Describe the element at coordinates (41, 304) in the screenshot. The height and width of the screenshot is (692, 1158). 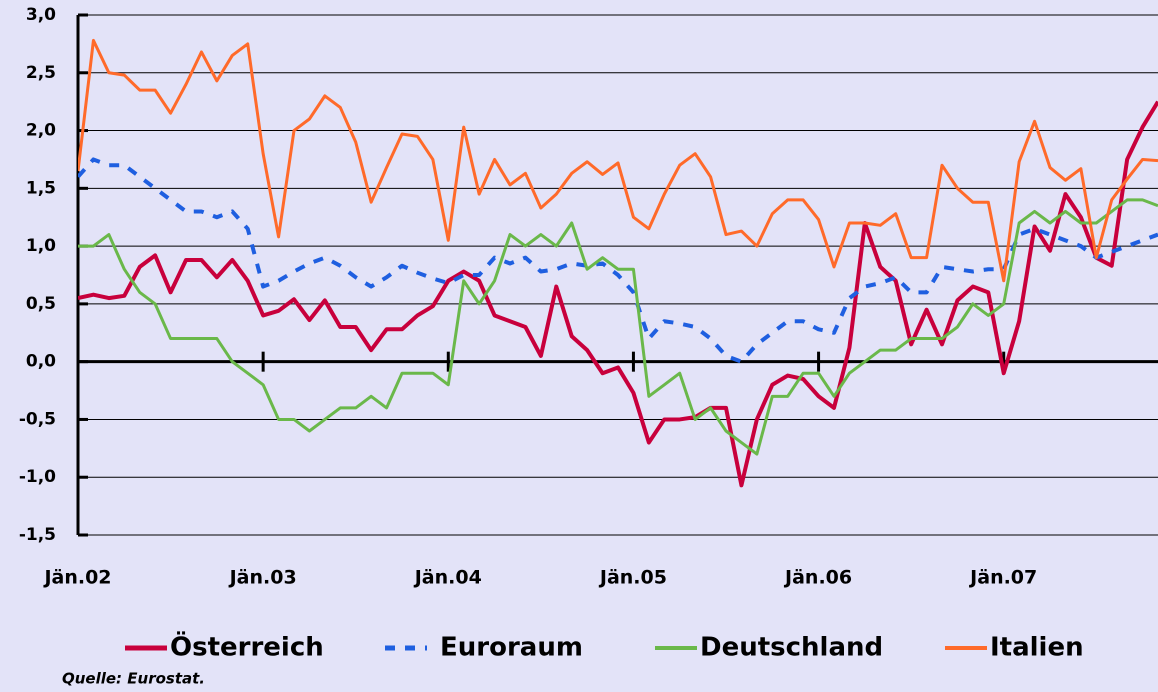
I see `y-tick-label: 0,5` at that location.